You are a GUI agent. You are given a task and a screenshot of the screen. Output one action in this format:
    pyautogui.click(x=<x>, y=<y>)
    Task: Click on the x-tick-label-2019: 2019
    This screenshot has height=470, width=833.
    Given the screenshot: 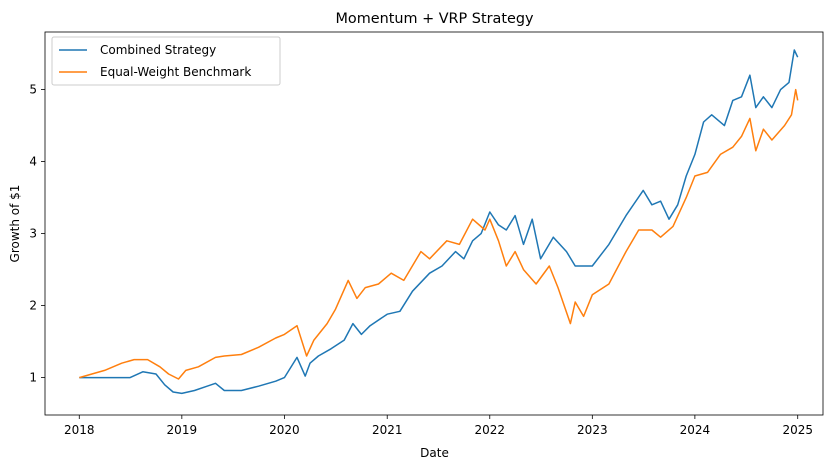 What is the action you would take?
    pyautogui.click(x=182, y=430)
    